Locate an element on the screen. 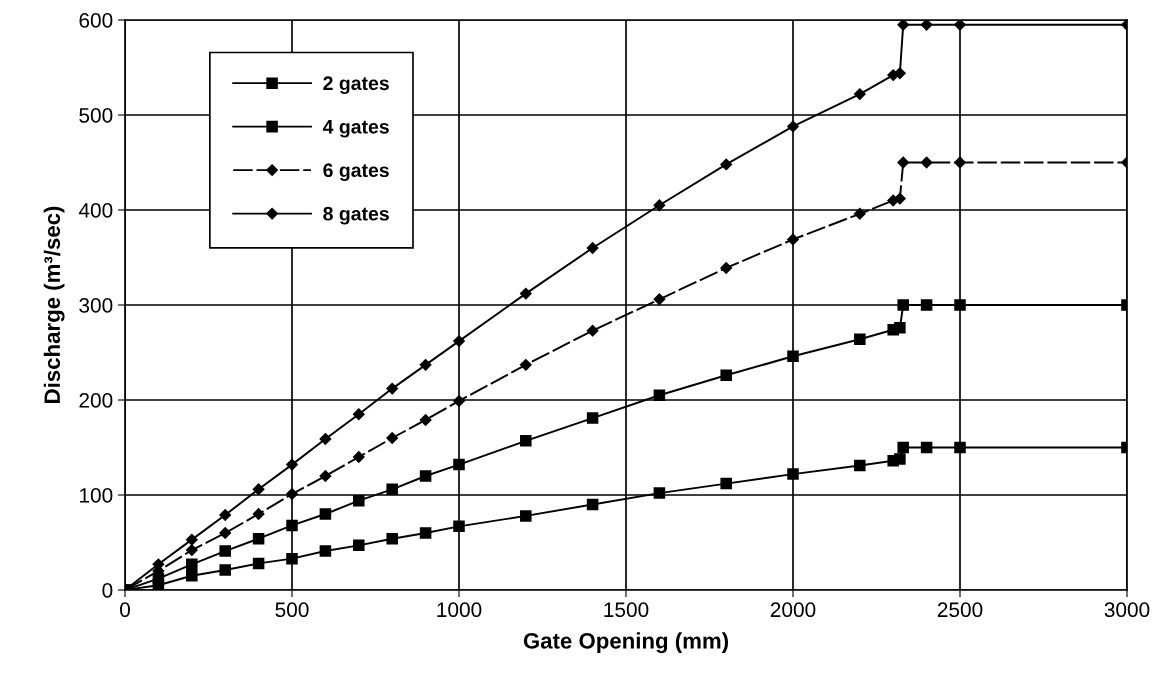 The height and width of the screenshot is (698, 1159). legend-label: 8 gates is located at coordinates (356, 215).